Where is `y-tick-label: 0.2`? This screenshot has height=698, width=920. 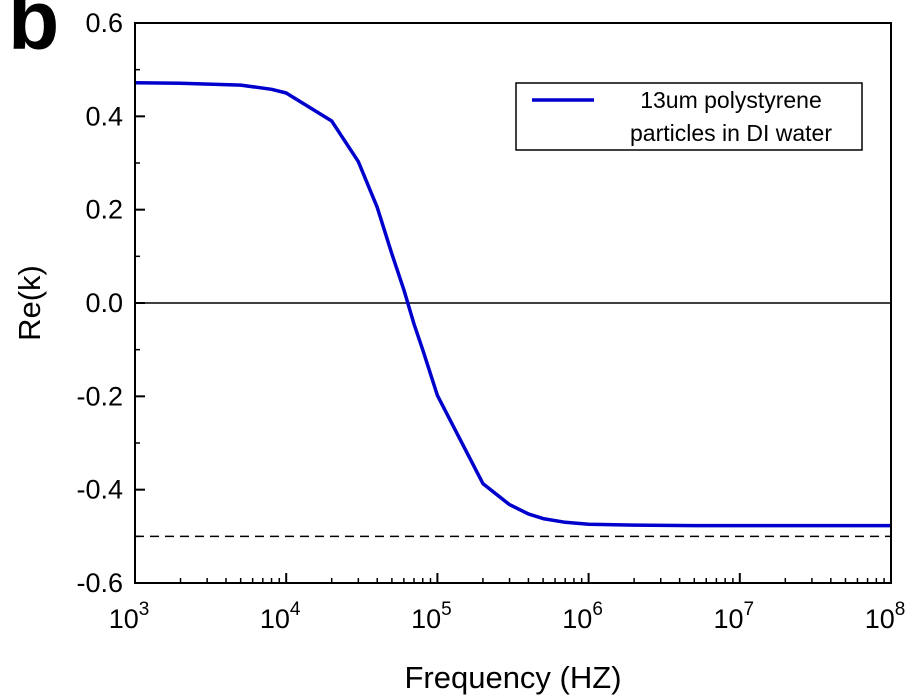
y-tick-label: 0.2 is located at coordinates (104, 210).